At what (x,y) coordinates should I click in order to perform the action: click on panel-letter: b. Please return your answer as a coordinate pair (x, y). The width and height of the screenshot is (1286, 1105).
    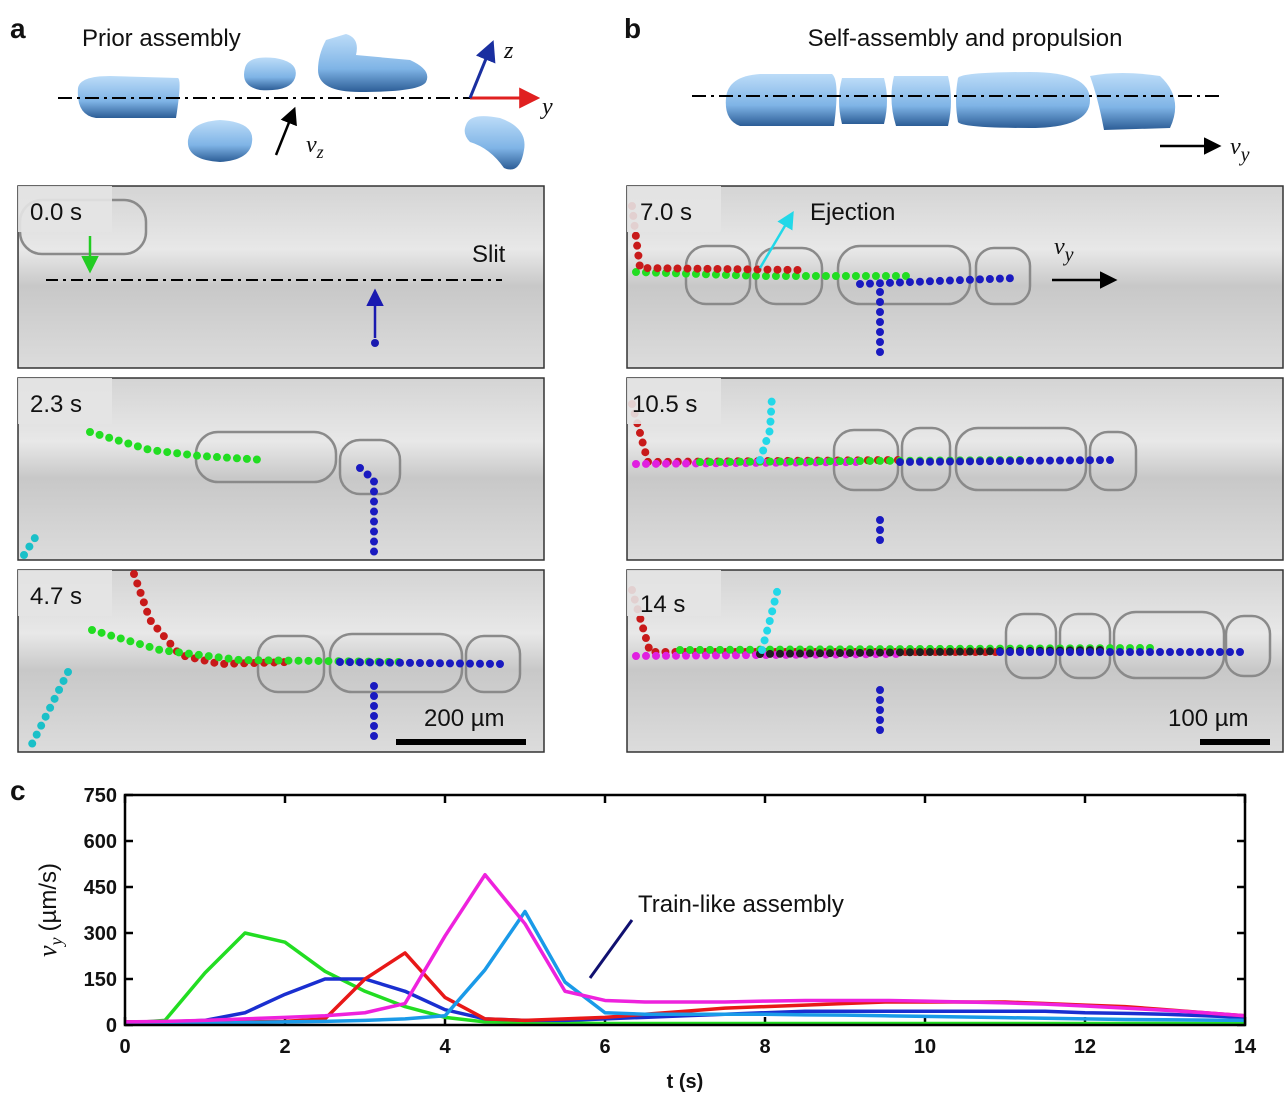
    Looking at the image, I should click on (632, 28).